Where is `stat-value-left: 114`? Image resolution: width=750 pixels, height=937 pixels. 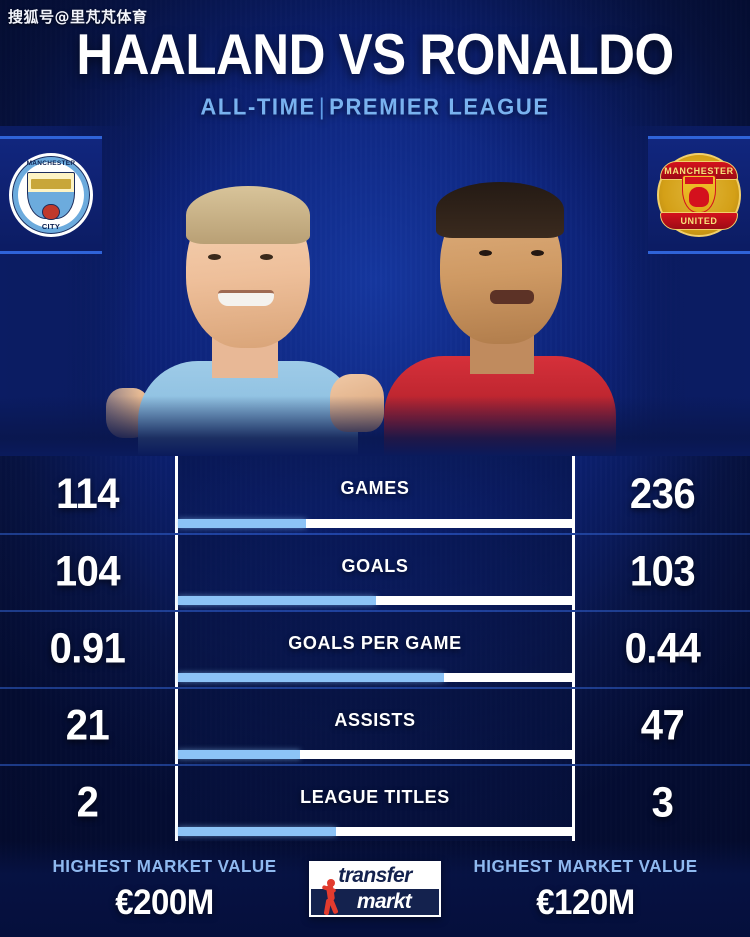
stat-value-left: 114 is located at coordinates (87, 494).